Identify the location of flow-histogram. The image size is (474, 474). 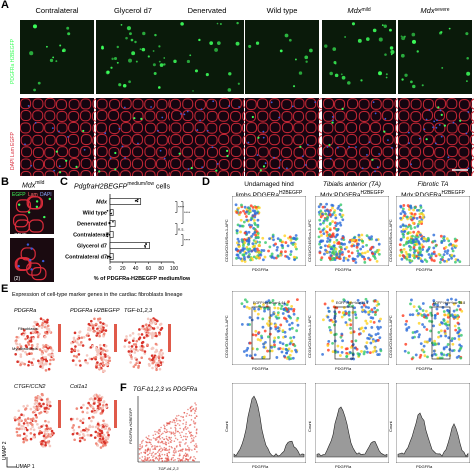
(352, 423).